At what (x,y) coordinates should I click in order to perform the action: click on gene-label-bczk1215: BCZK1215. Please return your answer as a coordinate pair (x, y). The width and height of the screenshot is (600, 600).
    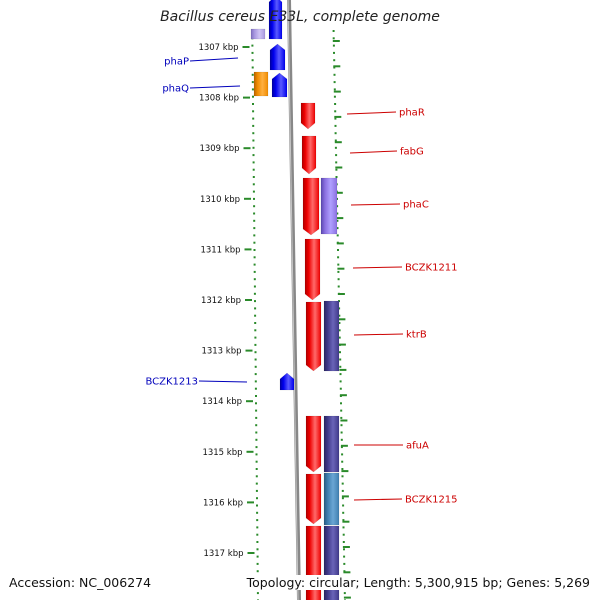
    Looking at the image, I should click on (431, 500).